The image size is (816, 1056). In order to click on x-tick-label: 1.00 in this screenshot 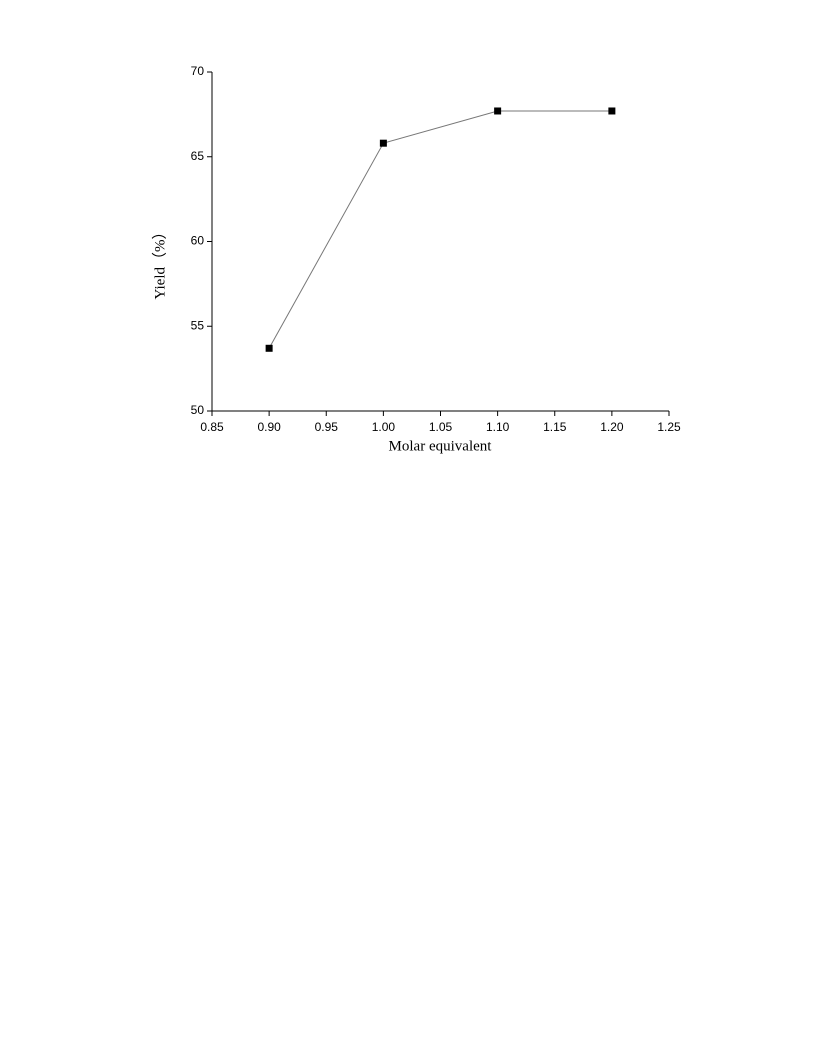, I will do `click(384, 427)`.